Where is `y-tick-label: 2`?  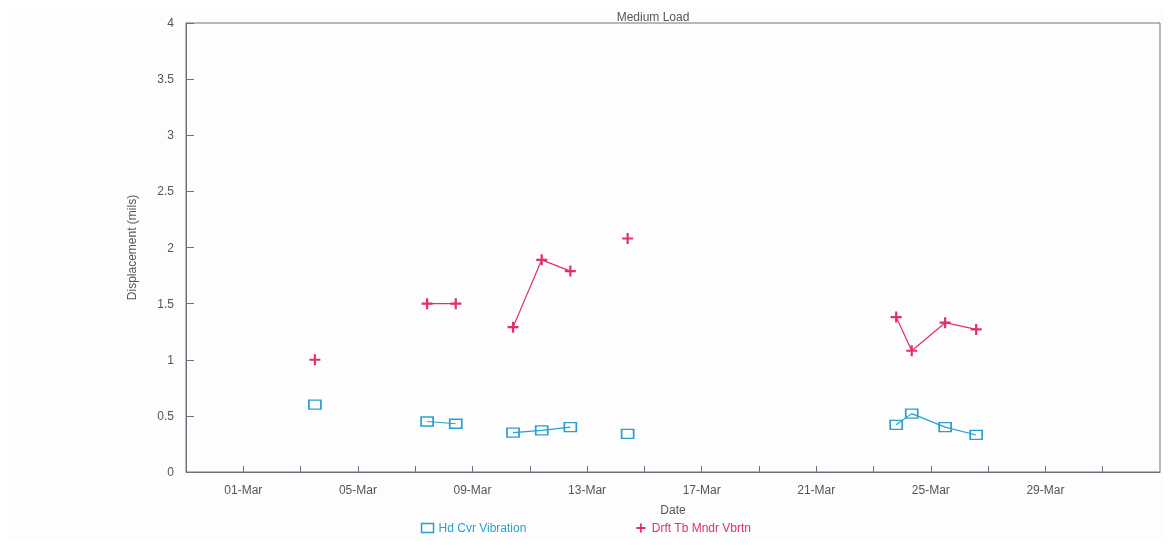 y-tick-label: 2 is located at coordinates (171, 247).